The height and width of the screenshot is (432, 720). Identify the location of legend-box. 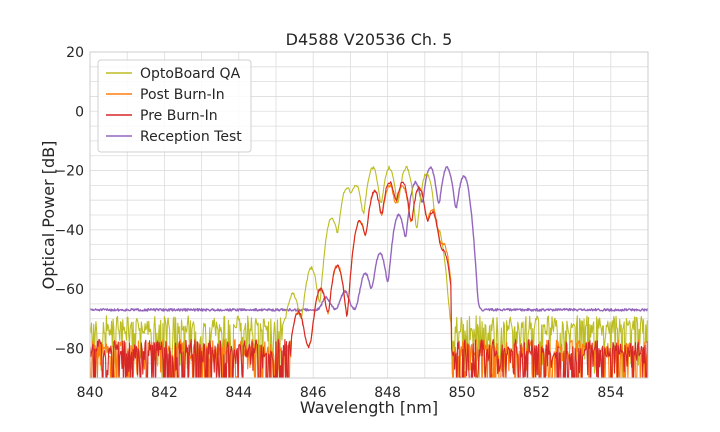
(174, 106).